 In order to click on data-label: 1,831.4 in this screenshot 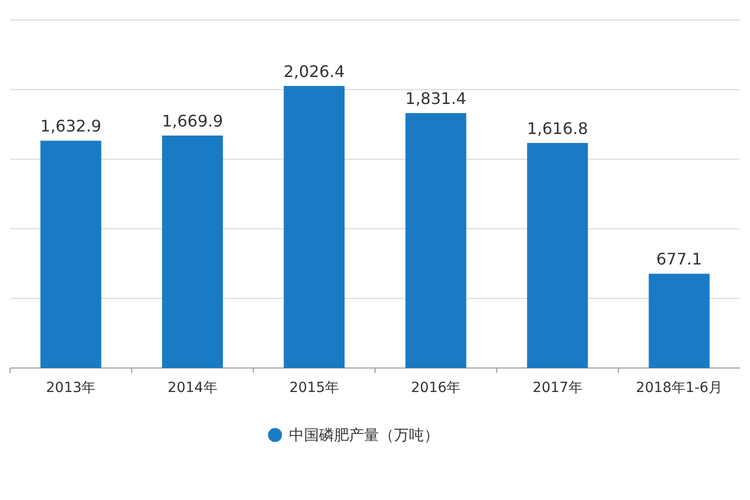, I will do `click(435, 98)`.